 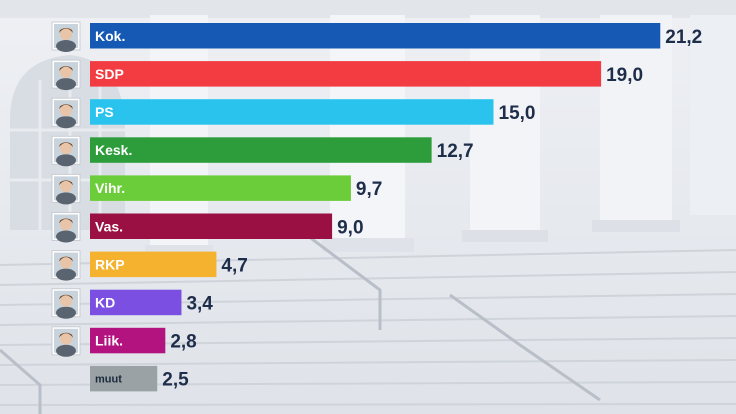 I want to click on value-label: 21,2, so click(x=683, y=37).